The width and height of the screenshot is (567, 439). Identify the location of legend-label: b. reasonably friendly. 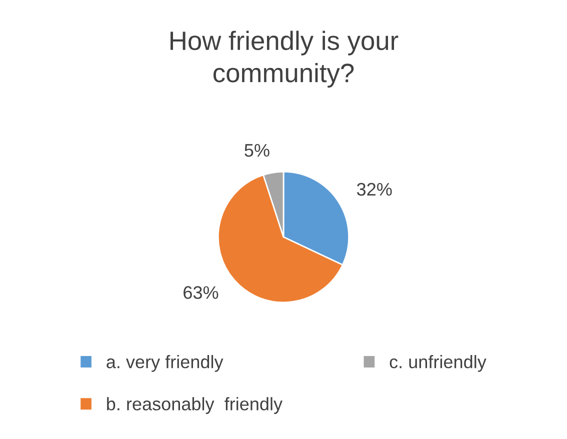
(194, 405).